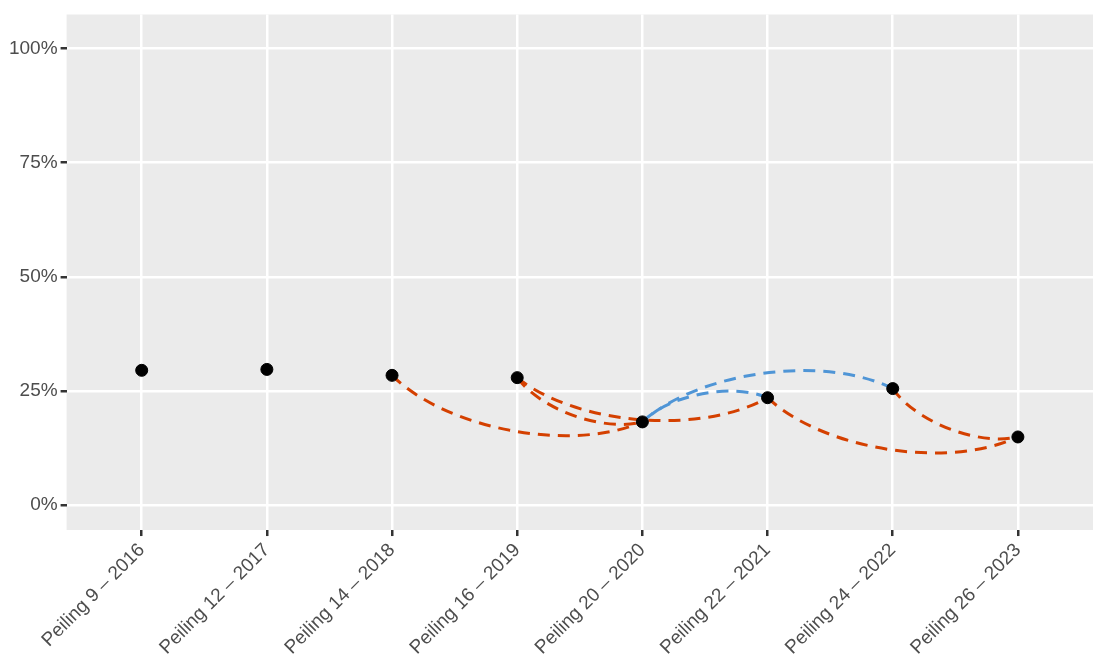 The image size is (1103, 666). What do you see at coordinates (33, 47) in the screenshot?
I see `y-tick-label: 100%` at bounding box center [33, 47].